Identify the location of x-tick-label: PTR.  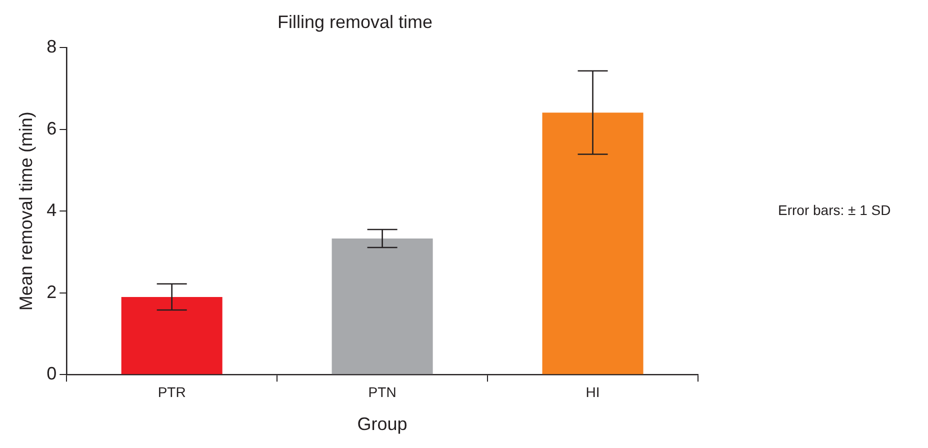
(172, 392).